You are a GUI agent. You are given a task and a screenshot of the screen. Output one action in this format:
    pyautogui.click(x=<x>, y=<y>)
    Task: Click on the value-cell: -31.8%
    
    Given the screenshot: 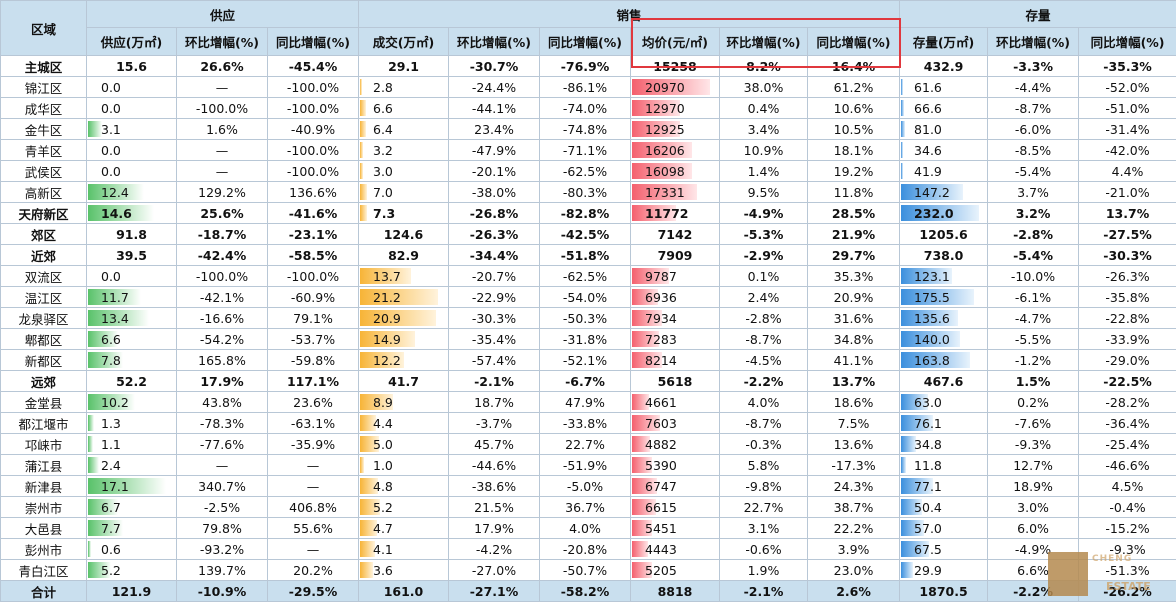 What is the action you would take?
    pyautogui.click(x=585, y=339)
    